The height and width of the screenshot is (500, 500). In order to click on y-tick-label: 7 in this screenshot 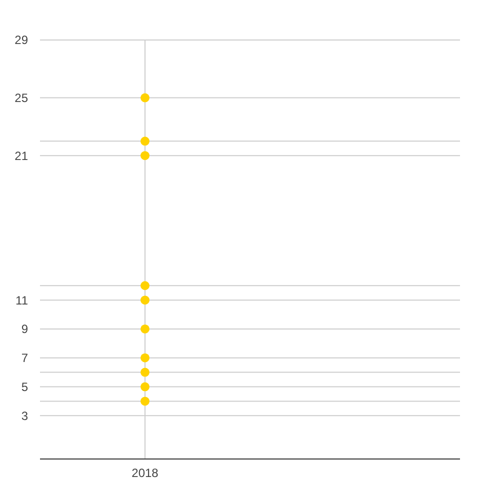, I will do `click(24, 358)`.